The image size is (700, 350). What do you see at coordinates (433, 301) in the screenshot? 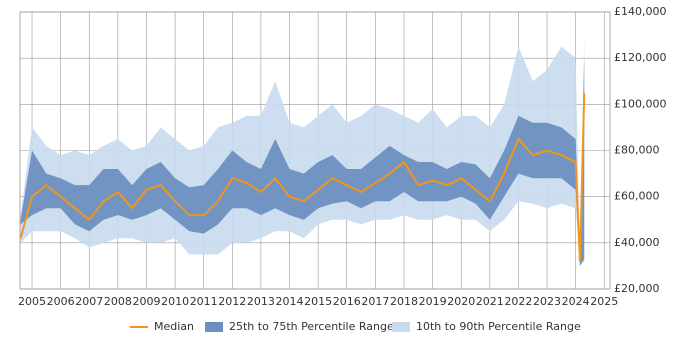
I see `x-tick-label: 2019` at bounding box center [433, 301].